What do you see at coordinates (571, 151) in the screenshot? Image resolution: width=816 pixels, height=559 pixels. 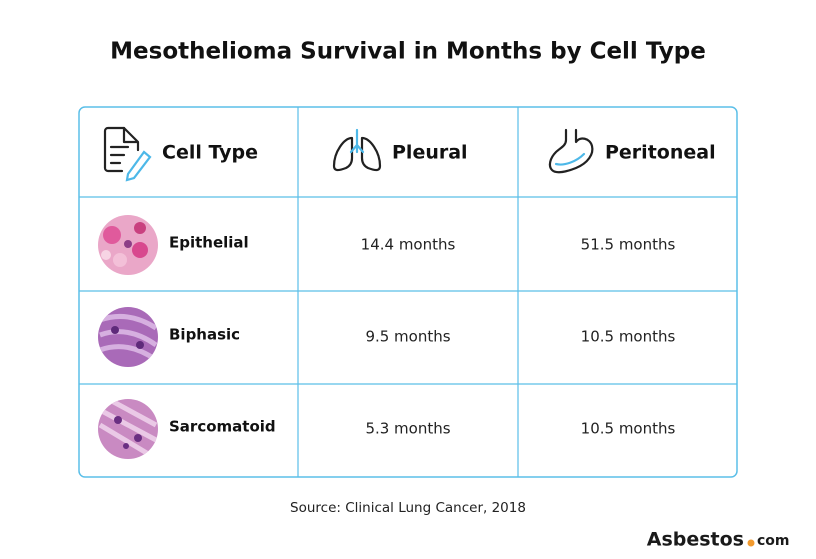 I see `stomach-icon` at bounding box center [571, 151].